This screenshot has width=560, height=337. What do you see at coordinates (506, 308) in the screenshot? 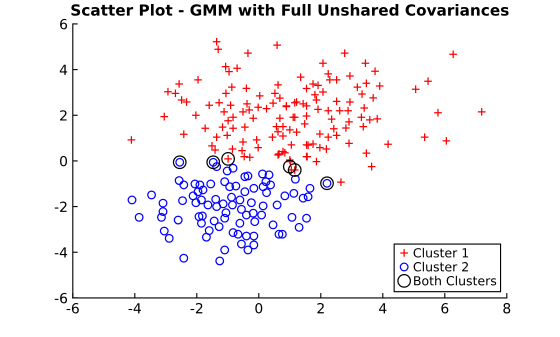
I see `x-tick-label: 8` at bounding box center [506, 308].